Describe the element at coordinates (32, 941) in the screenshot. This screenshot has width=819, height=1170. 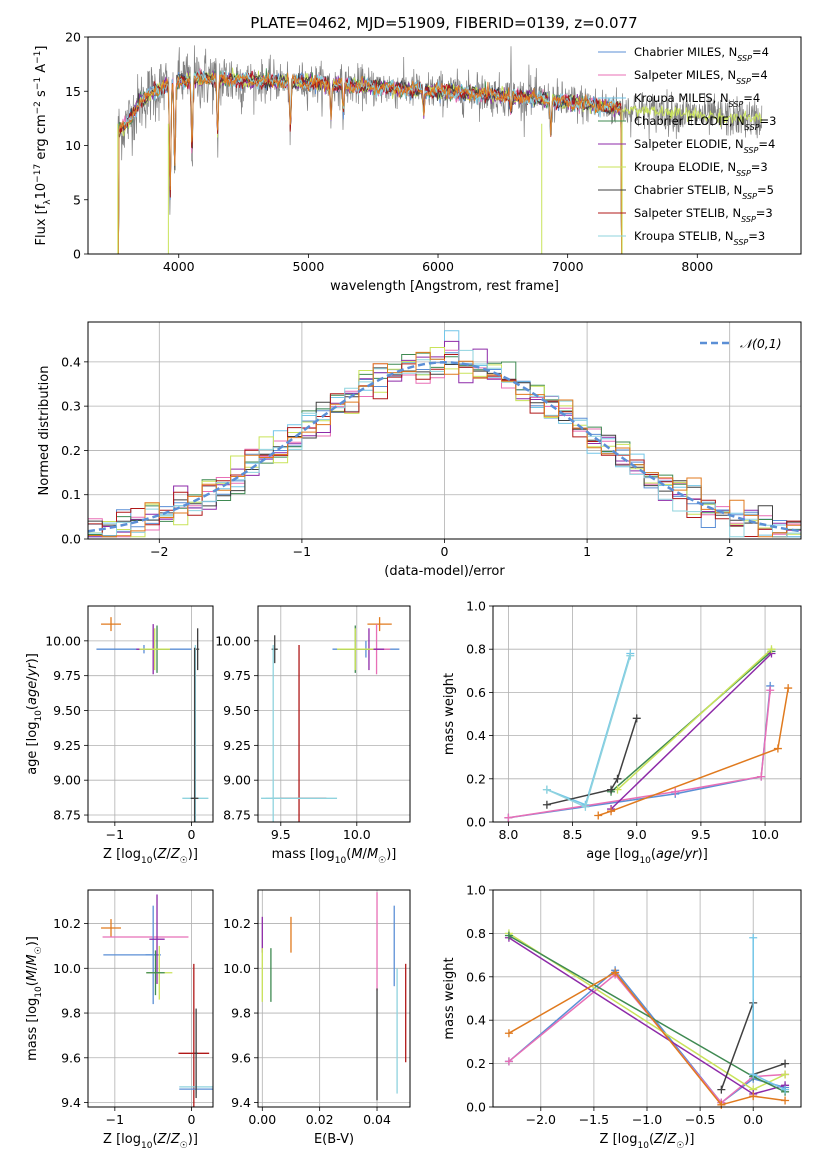
I see `mass_vs_z-ylabel-part: )]` at that location.